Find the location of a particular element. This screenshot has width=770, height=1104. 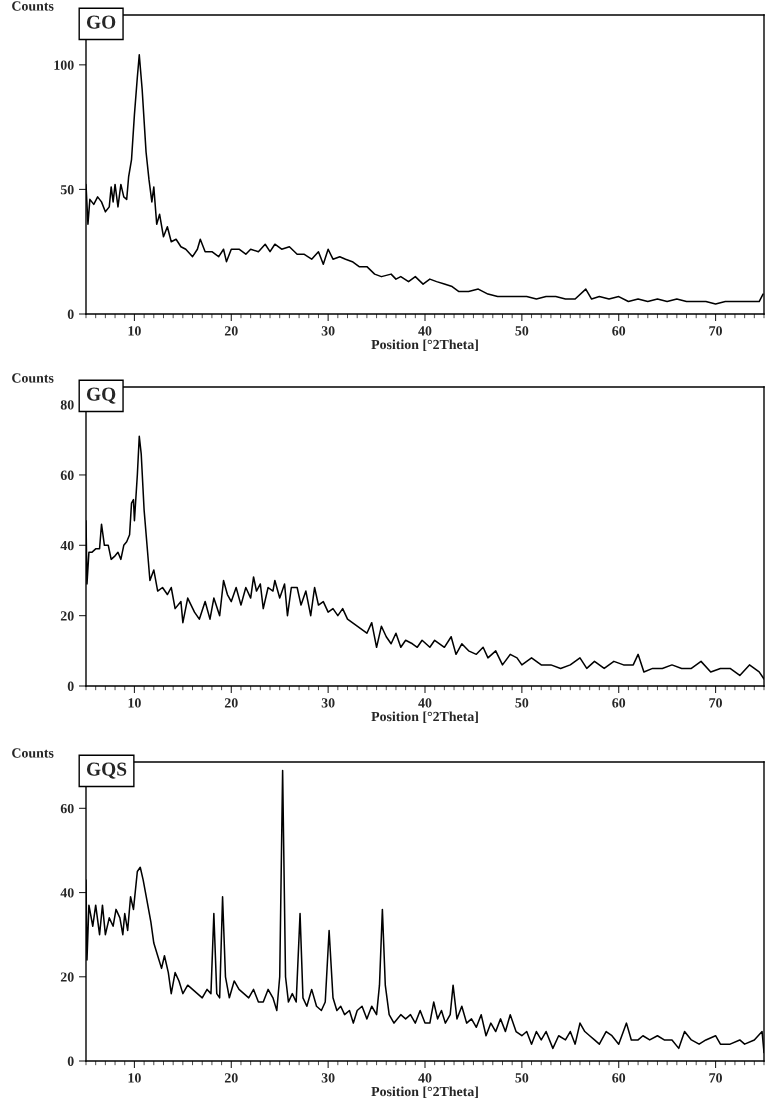

chart-title: GQS is located at coordinates (106, 770).